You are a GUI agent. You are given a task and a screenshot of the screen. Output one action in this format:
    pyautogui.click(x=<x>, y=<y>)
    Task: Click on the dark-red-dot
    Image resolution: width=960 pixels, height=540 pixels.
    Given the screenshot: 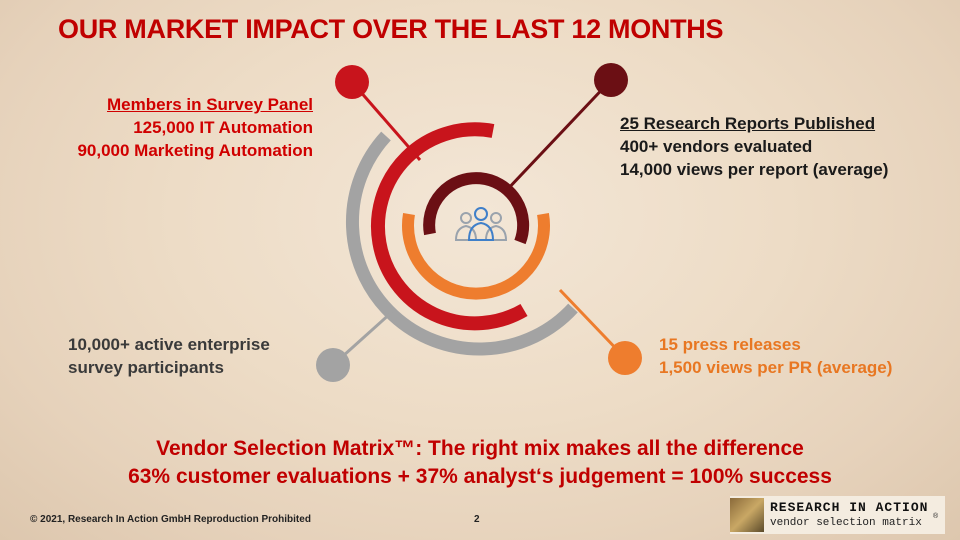 What is the action you would take?
    pyautogui.click(x=611, y=80)
    